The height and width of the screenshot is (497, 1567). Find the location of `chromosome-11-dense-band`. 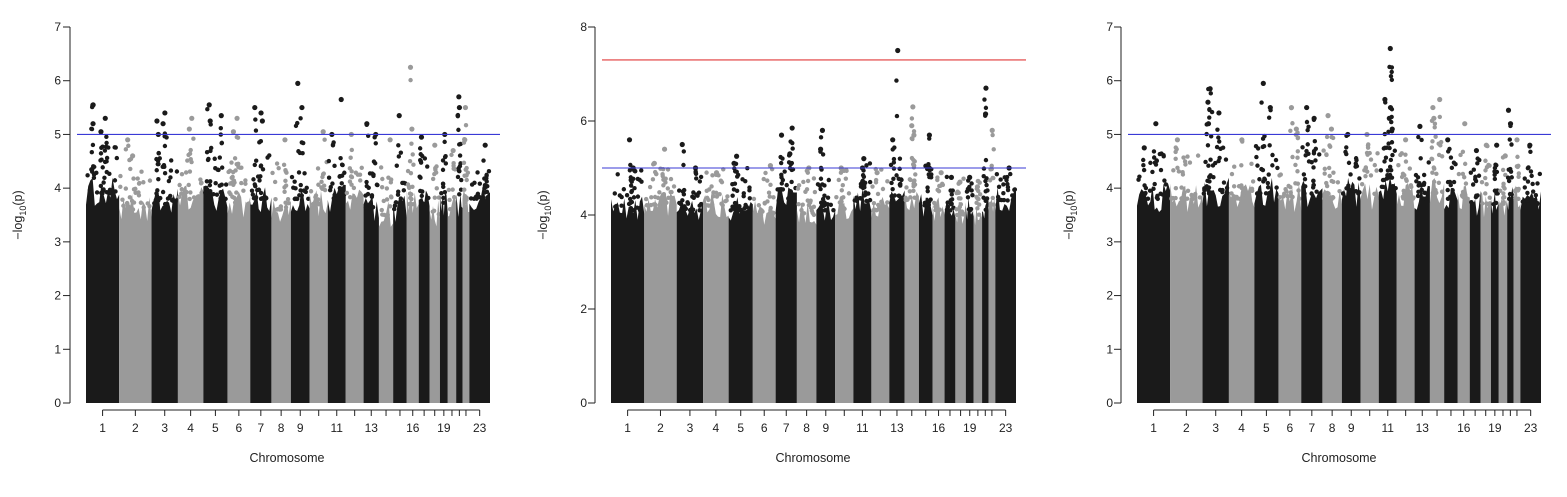

chromosome-11-dense-band is located at coordinates (336, 293).